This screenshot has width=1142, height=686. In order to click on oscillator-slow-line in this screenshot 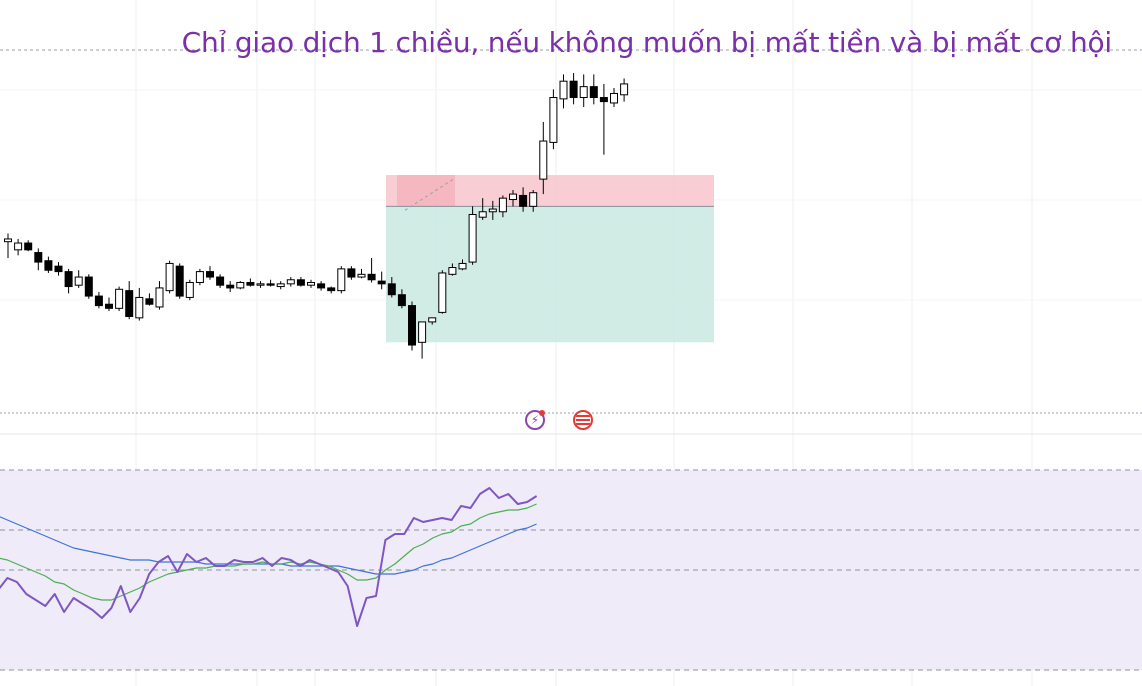, I will do `click(268, 545)`.